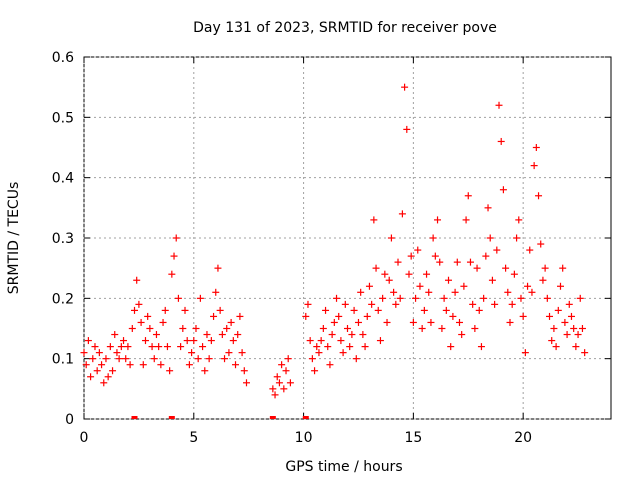 Image resolution: width=640 pixels, height=480 pixels. I want to click on x-tick-label: 5, so click(193, 438).